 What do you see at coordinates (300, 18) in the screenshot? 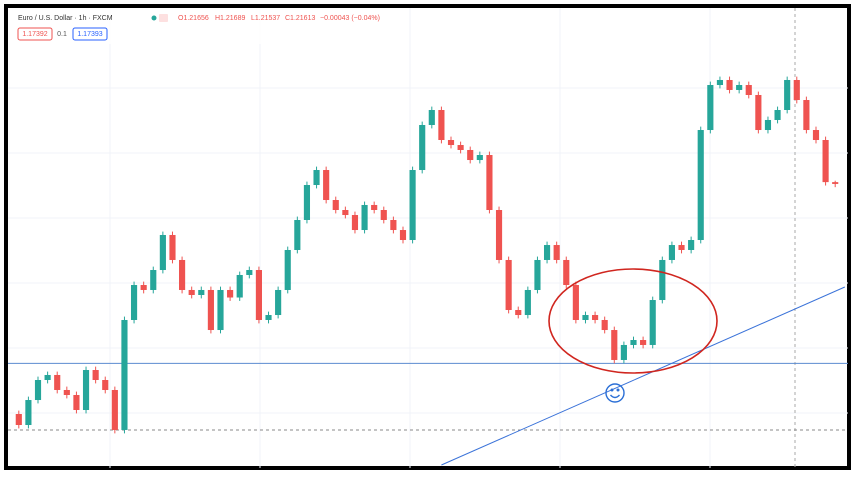
I see `legend-close: C1.21613` at bounding box center [300, 18].